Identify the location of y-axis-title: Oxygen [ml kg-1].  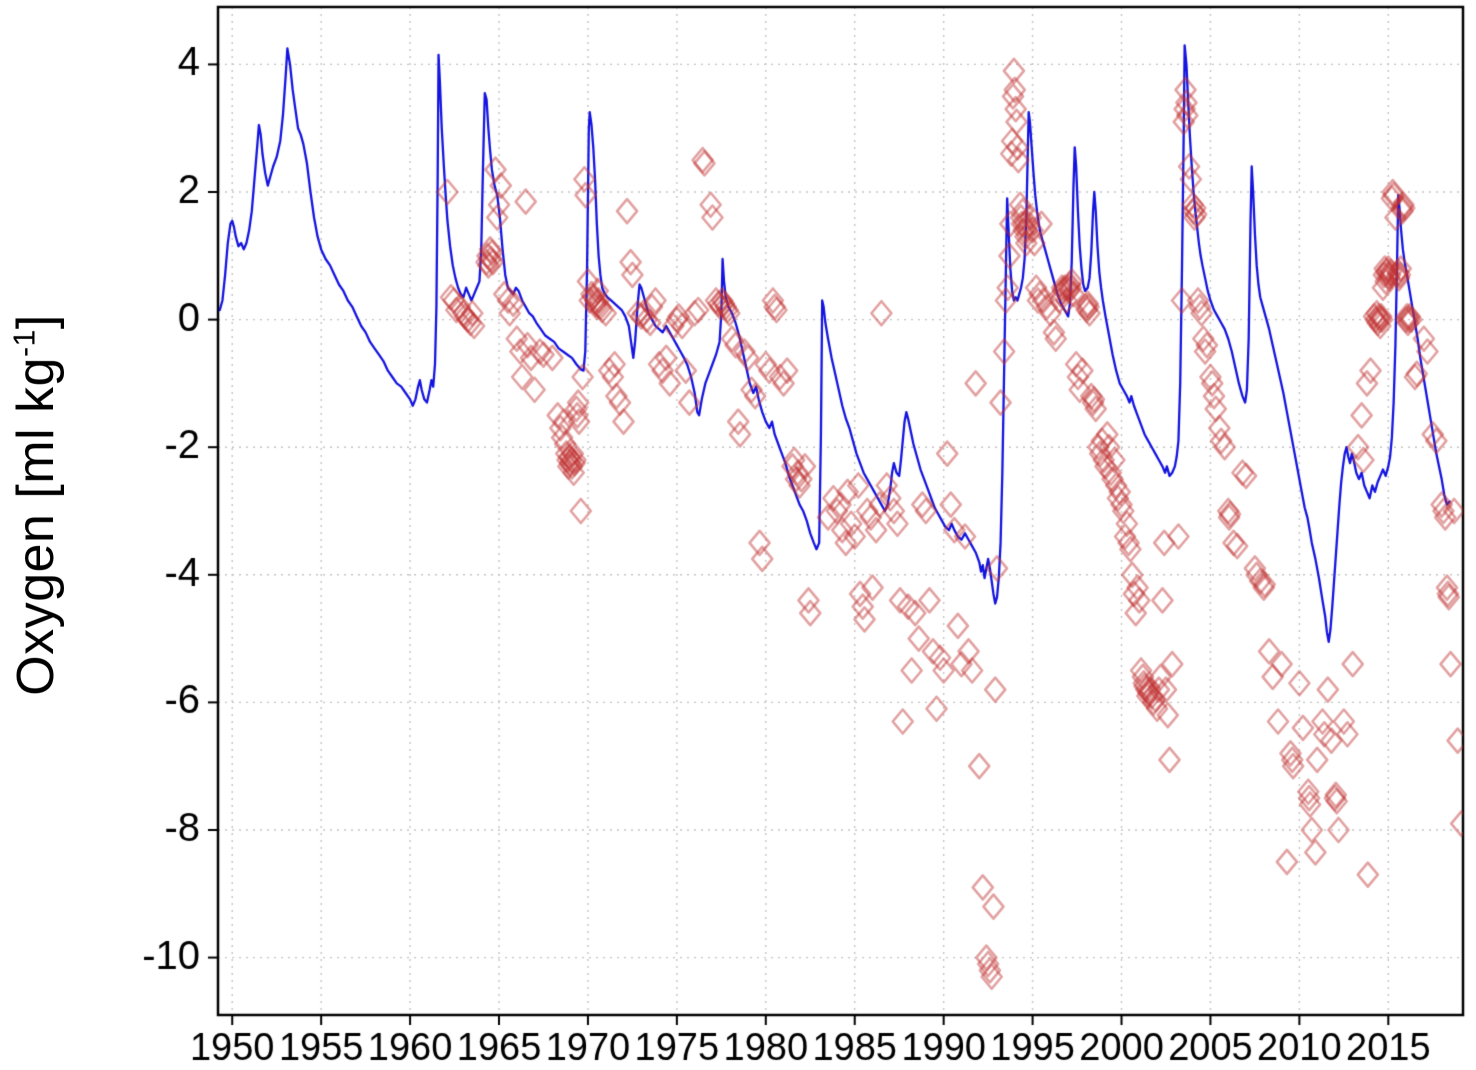
(36, 505).